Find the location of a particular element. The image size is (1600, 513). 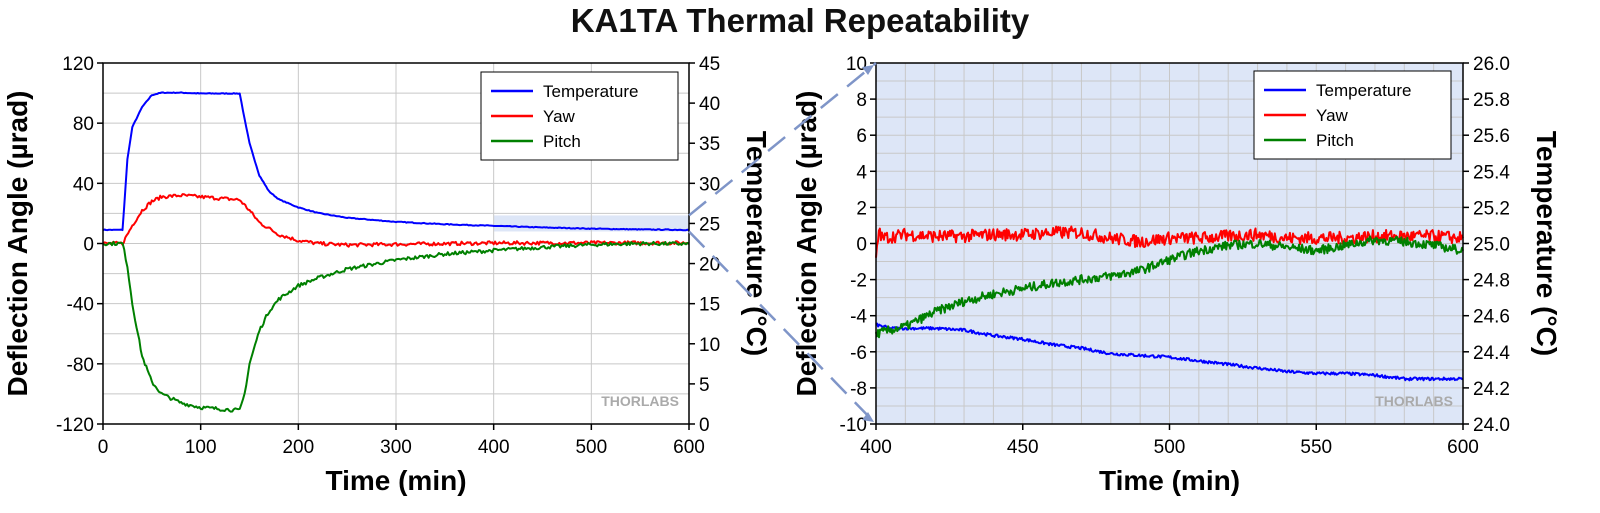

y2-tick-label: 40 is located at coordinates (709, 104).